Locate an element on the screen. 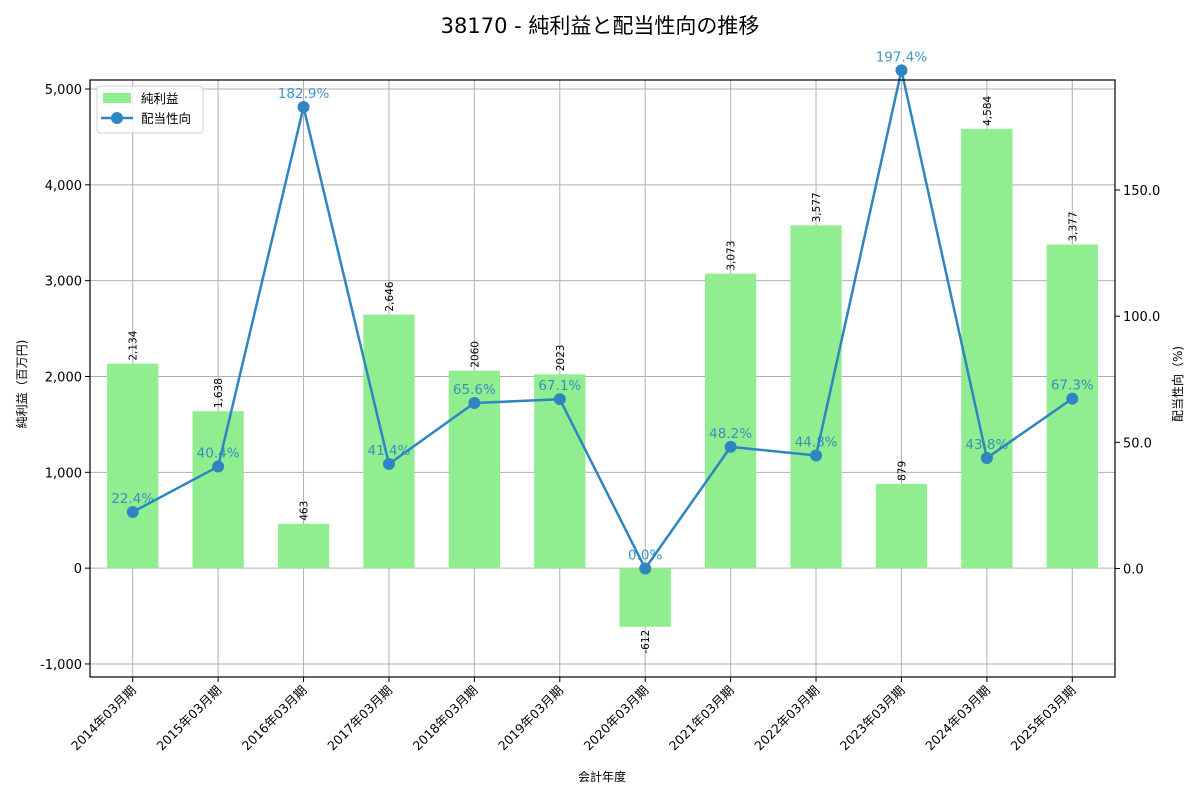 Image resolution: width=1200 pixels, height=800 pixels. percent-value-label: 0.0% is located at coordinates (645, 556).